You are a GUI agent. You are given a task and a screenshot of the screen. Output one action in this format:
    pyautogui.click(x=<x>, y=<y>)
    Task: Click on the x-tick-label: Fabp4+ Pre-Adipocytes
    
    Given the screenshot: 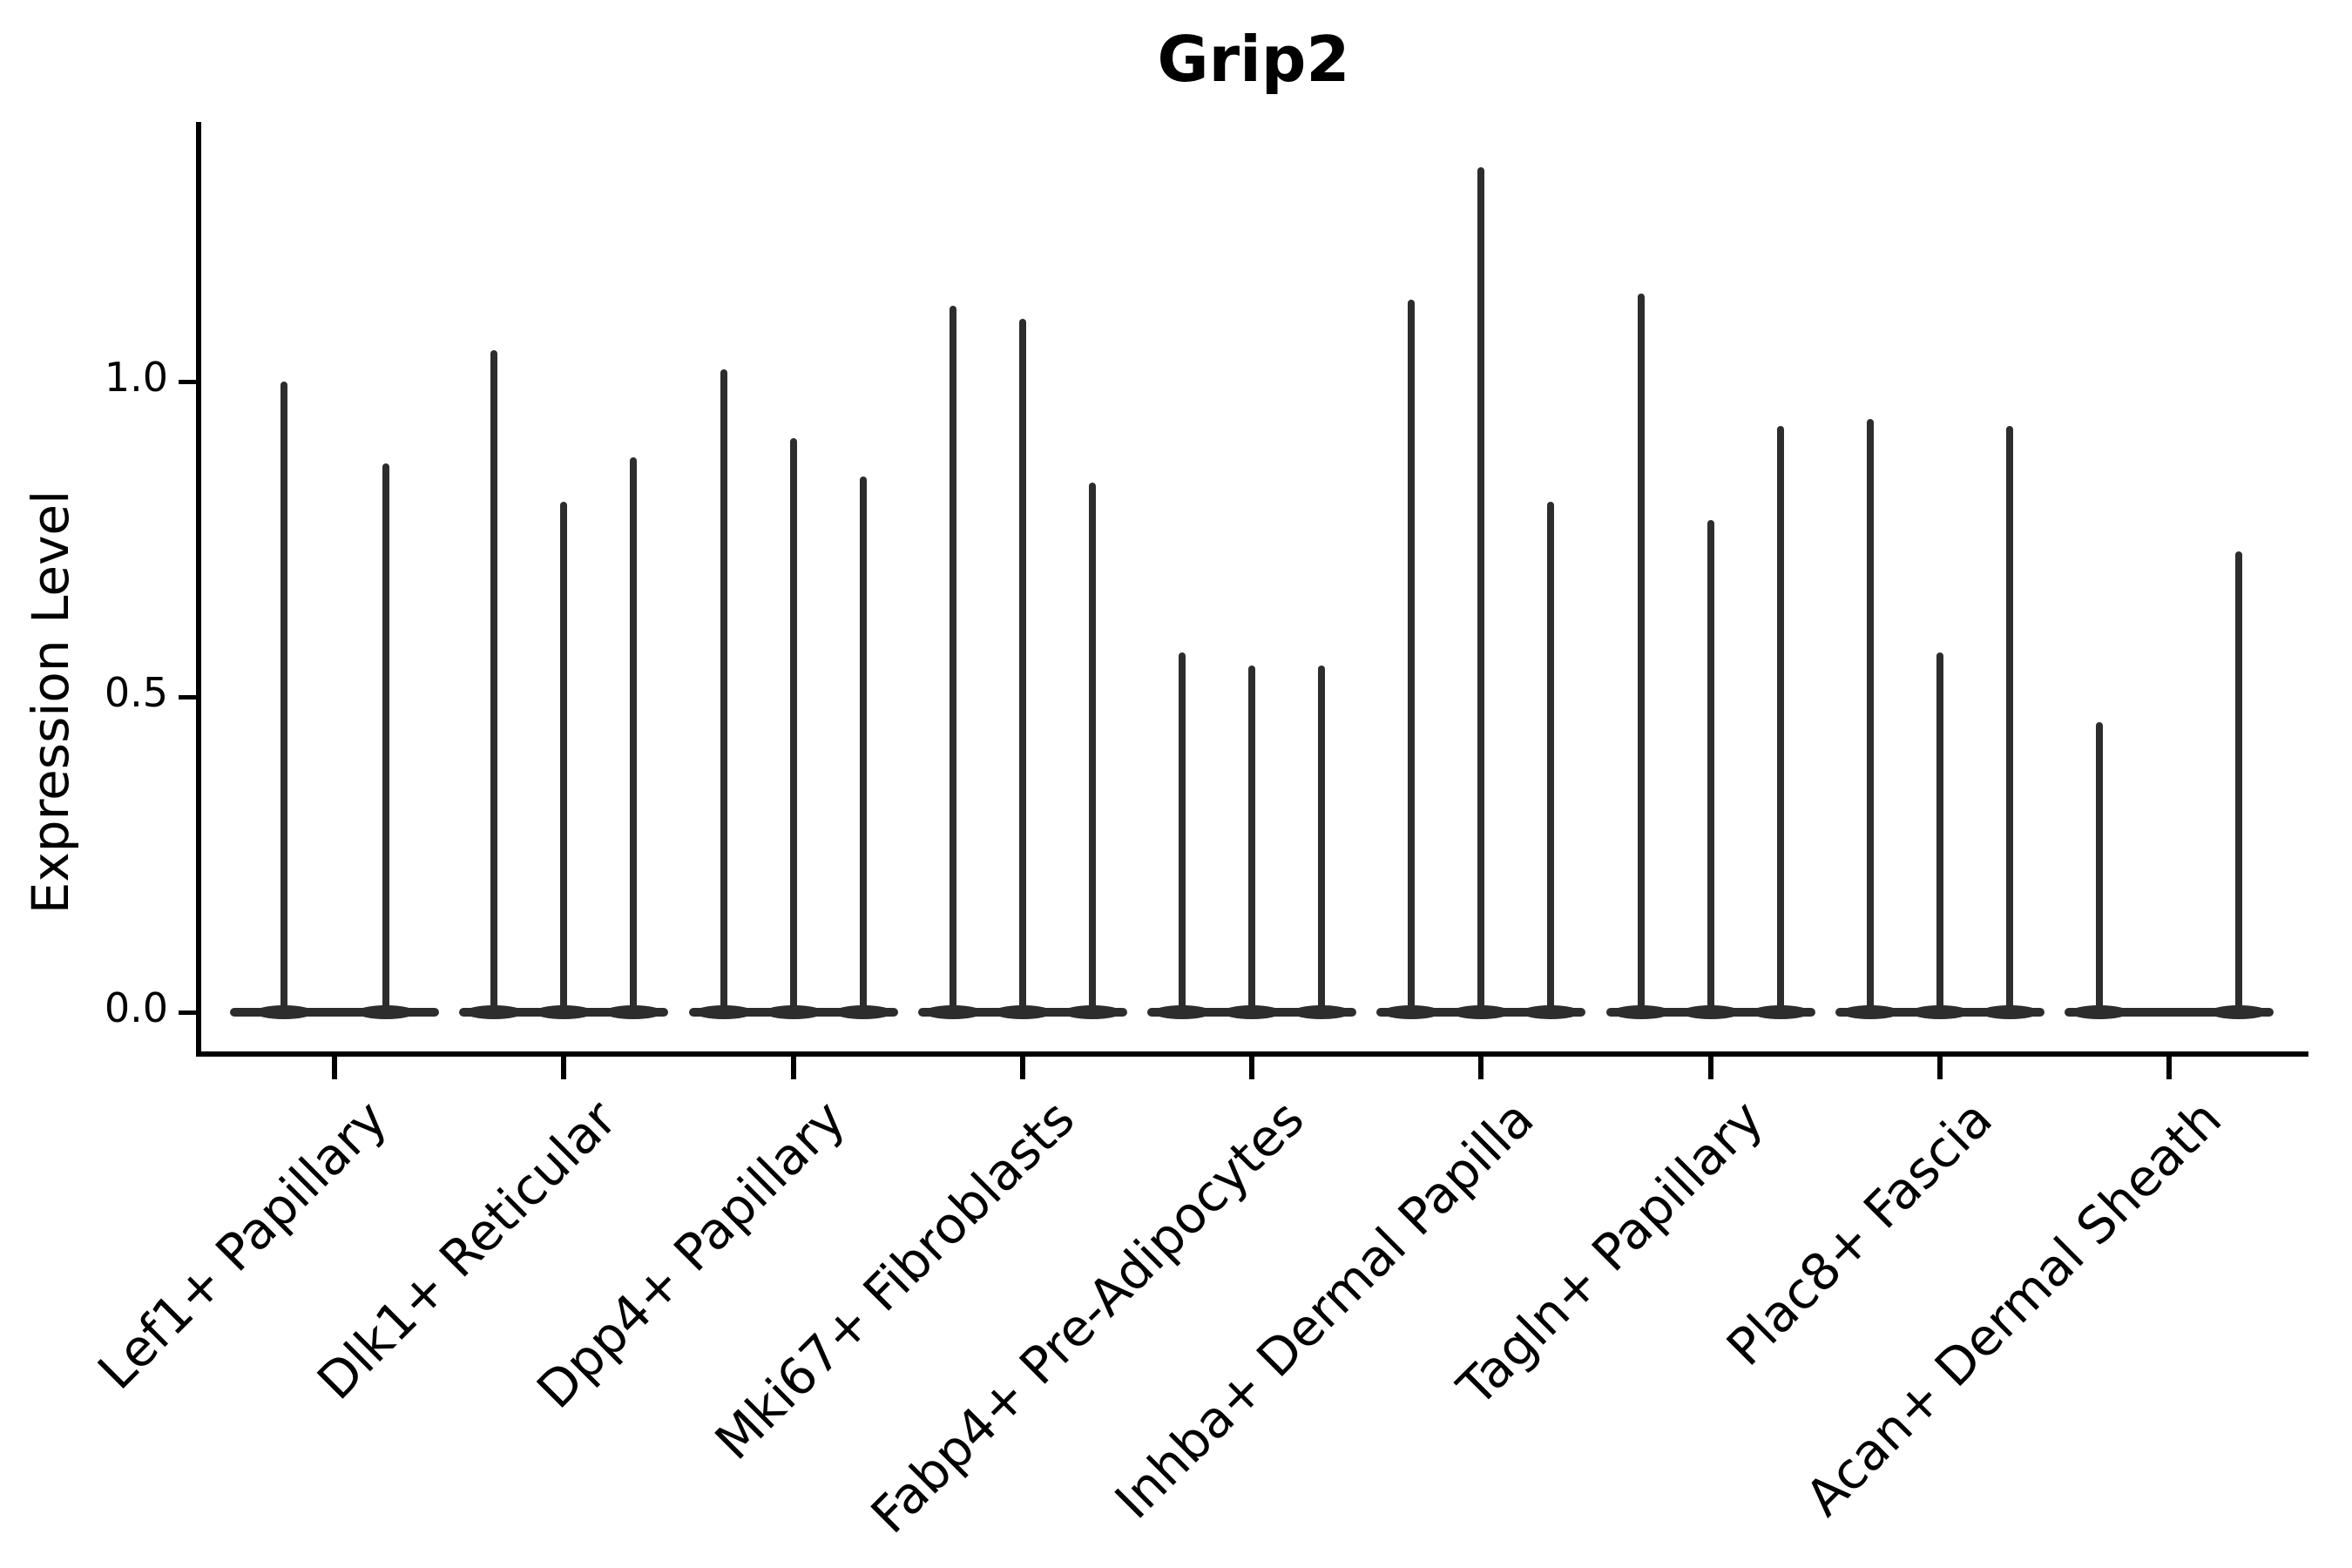 What is the action you would take?
    pyautogui.click(x=1087, y=1317)
    